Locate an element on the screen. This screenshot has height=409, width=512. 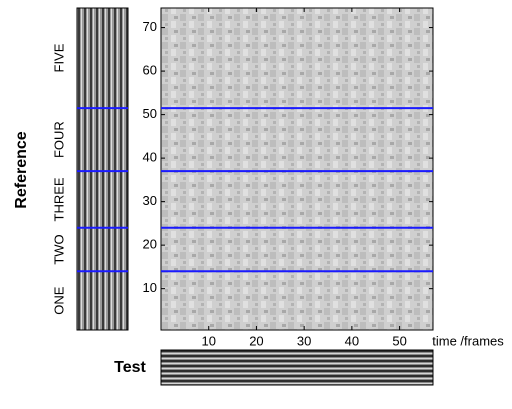
x-tick-label: 40 is located at coordinates (352, 340).